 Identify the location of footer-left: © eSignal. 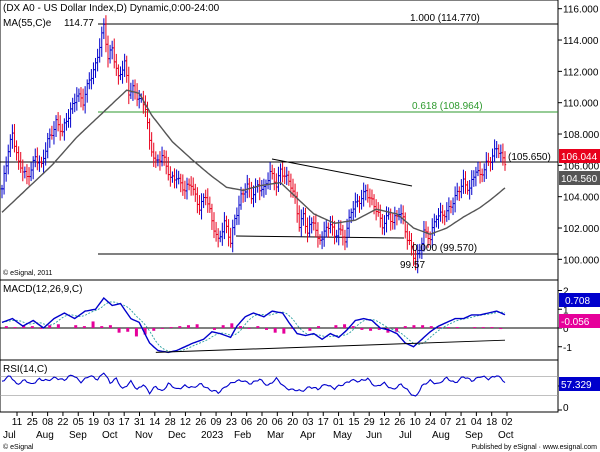
(18, 447).